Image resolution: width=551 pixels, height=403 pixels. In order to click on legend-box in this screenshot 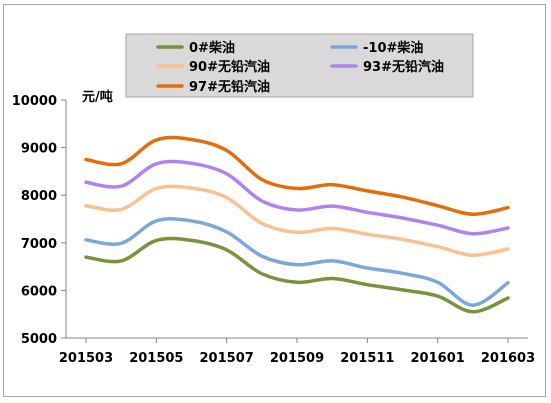, I will do `click(299, 65)`.